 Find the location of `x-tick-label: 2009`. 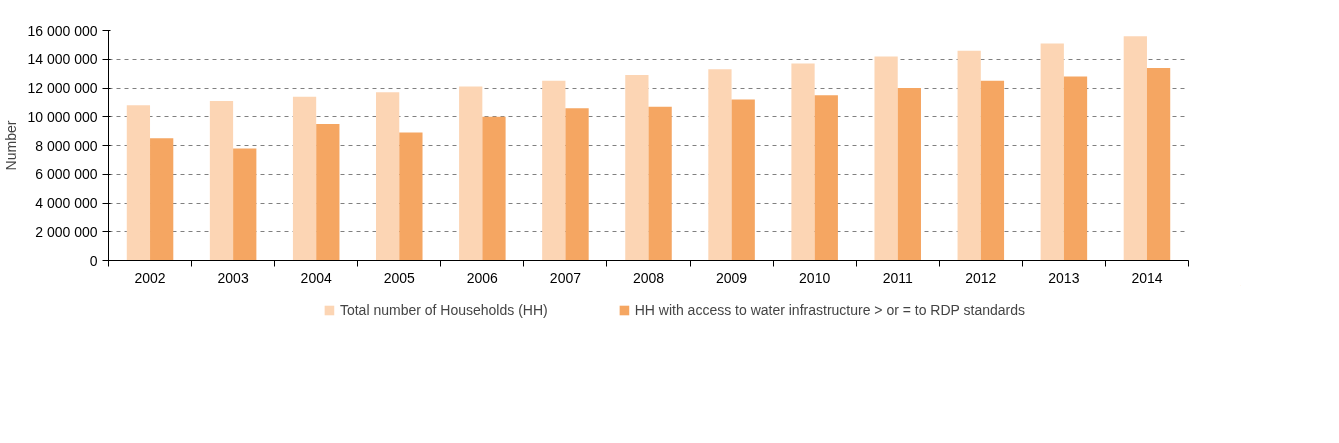

x-tick-label: 2009 is located at coordinates (732, 277).